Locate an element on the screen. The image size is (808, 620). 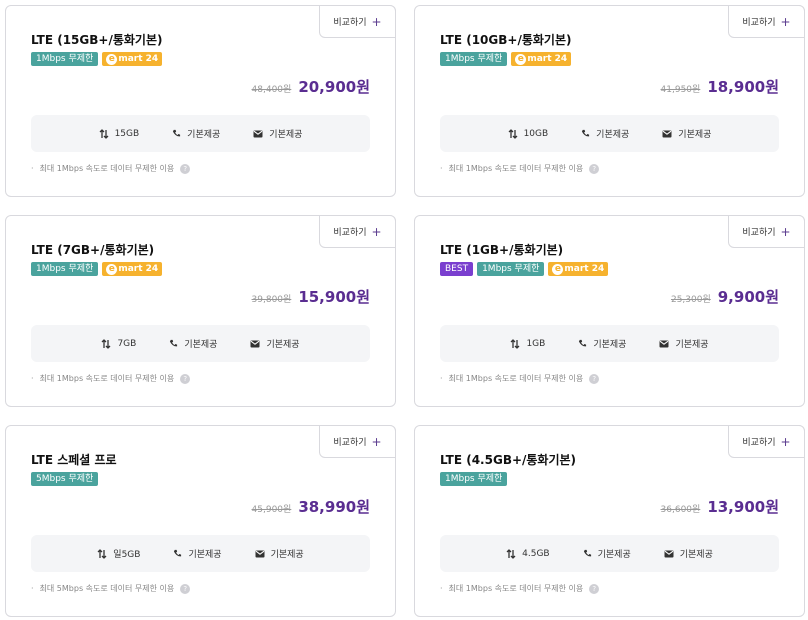
discount-price: 20,900원 is located at coordinates (334, 87).